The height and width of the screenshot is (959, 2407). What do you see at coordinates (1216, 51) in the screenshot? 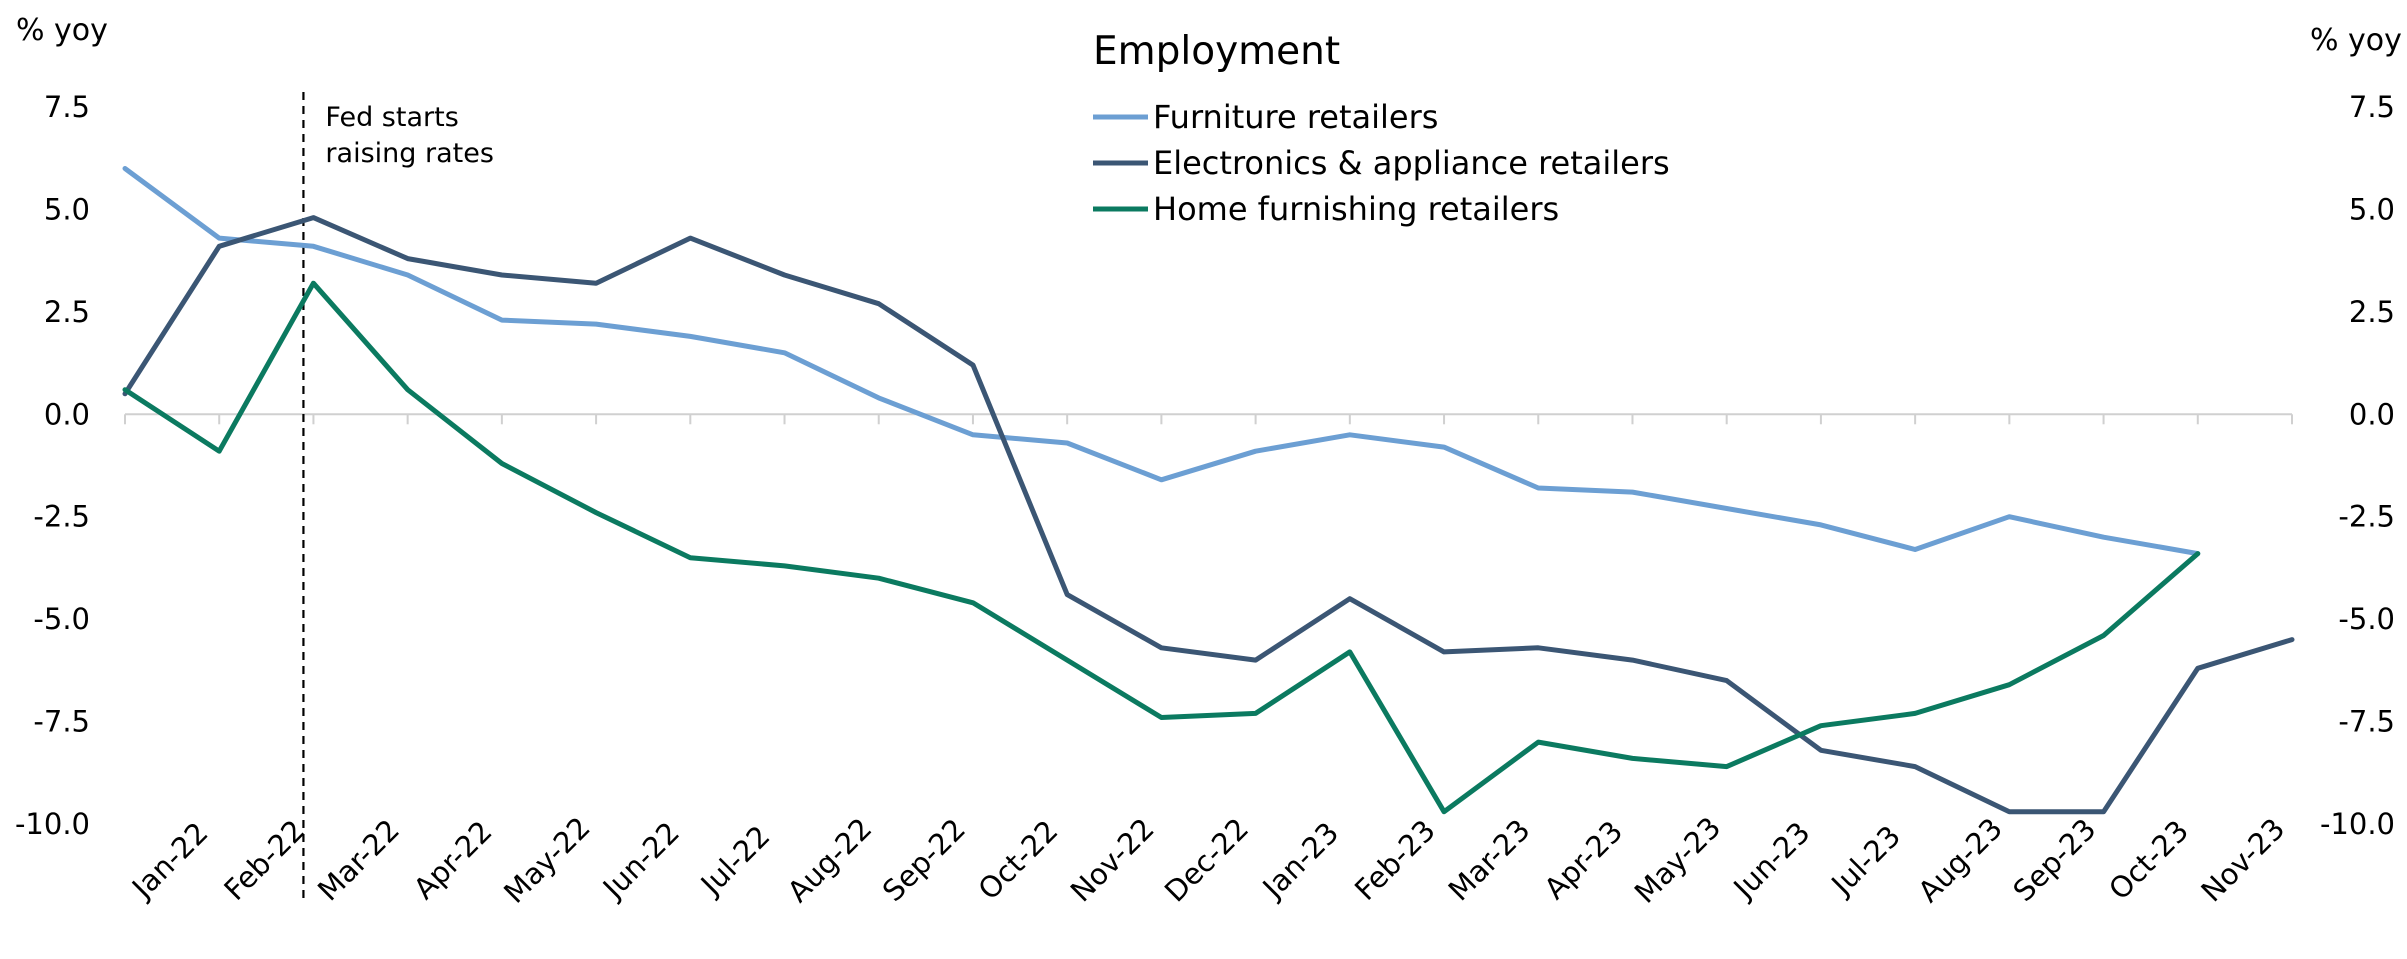
I see `chart-title: Employment` at bounding box center [1216, 51].